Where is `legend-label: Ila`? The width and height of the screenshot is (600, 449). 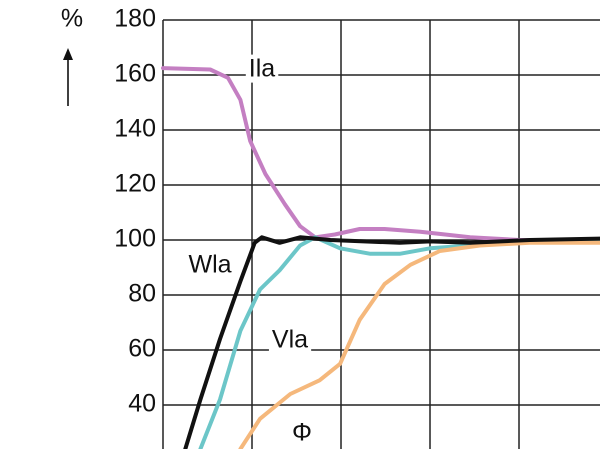
legend-label: Ila is located at coordinates (262, 69).